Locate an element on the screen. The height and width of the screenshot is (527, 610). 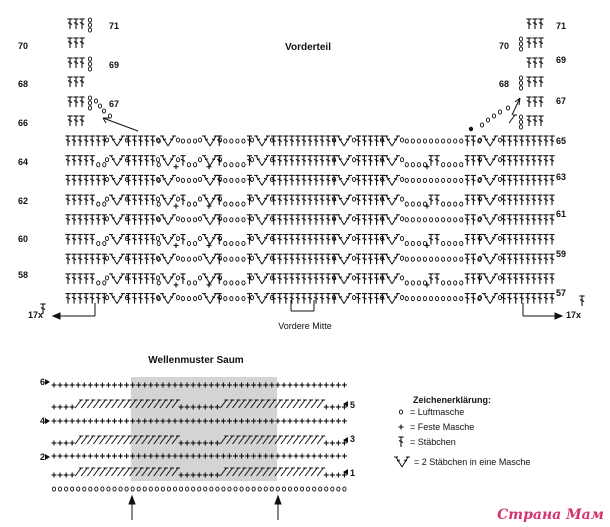
legend-v-treble-icon is located at coordinates (402, 462).